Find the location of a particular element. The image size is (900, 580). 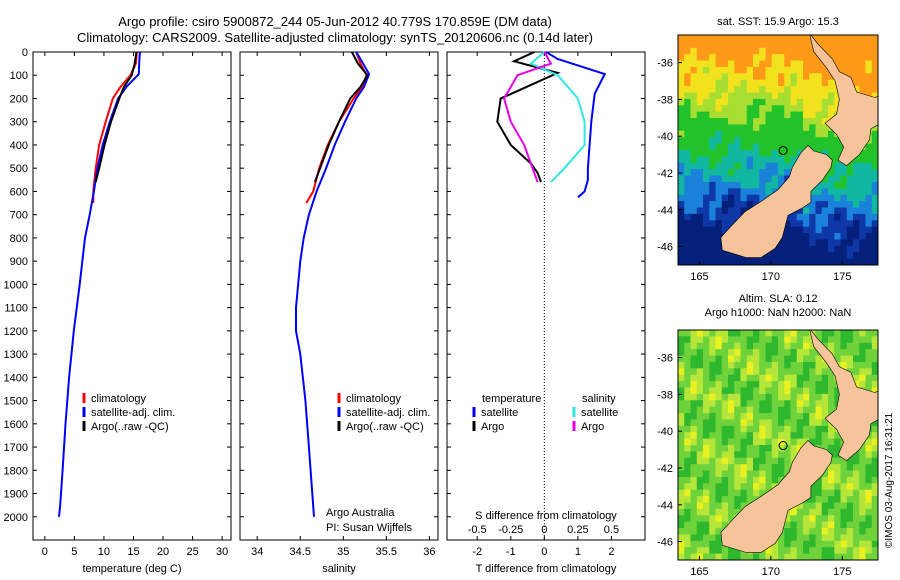

x-tick-label: -2 is located at coordinates (477, 552).